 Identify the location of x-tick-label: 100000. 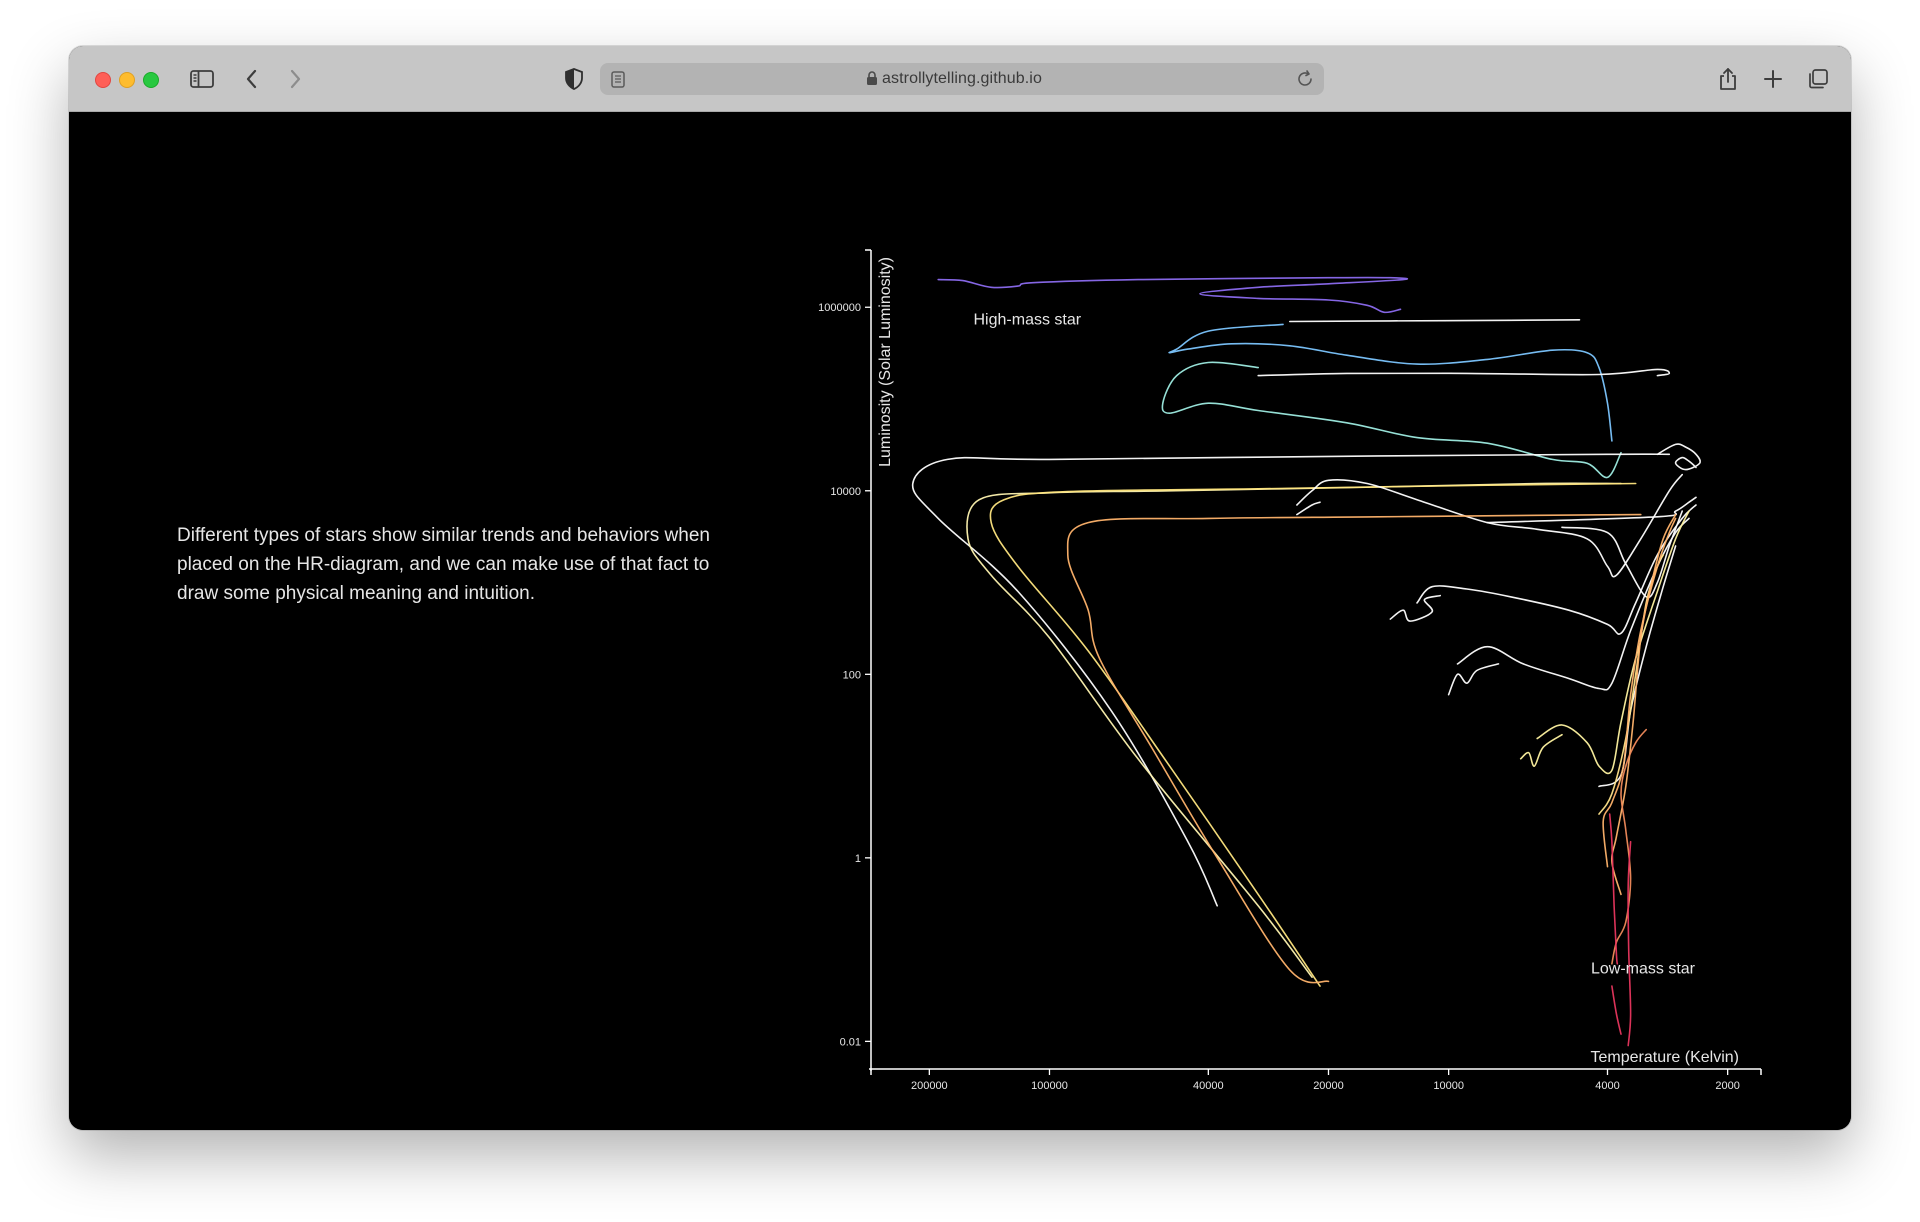
(1049, 1086).